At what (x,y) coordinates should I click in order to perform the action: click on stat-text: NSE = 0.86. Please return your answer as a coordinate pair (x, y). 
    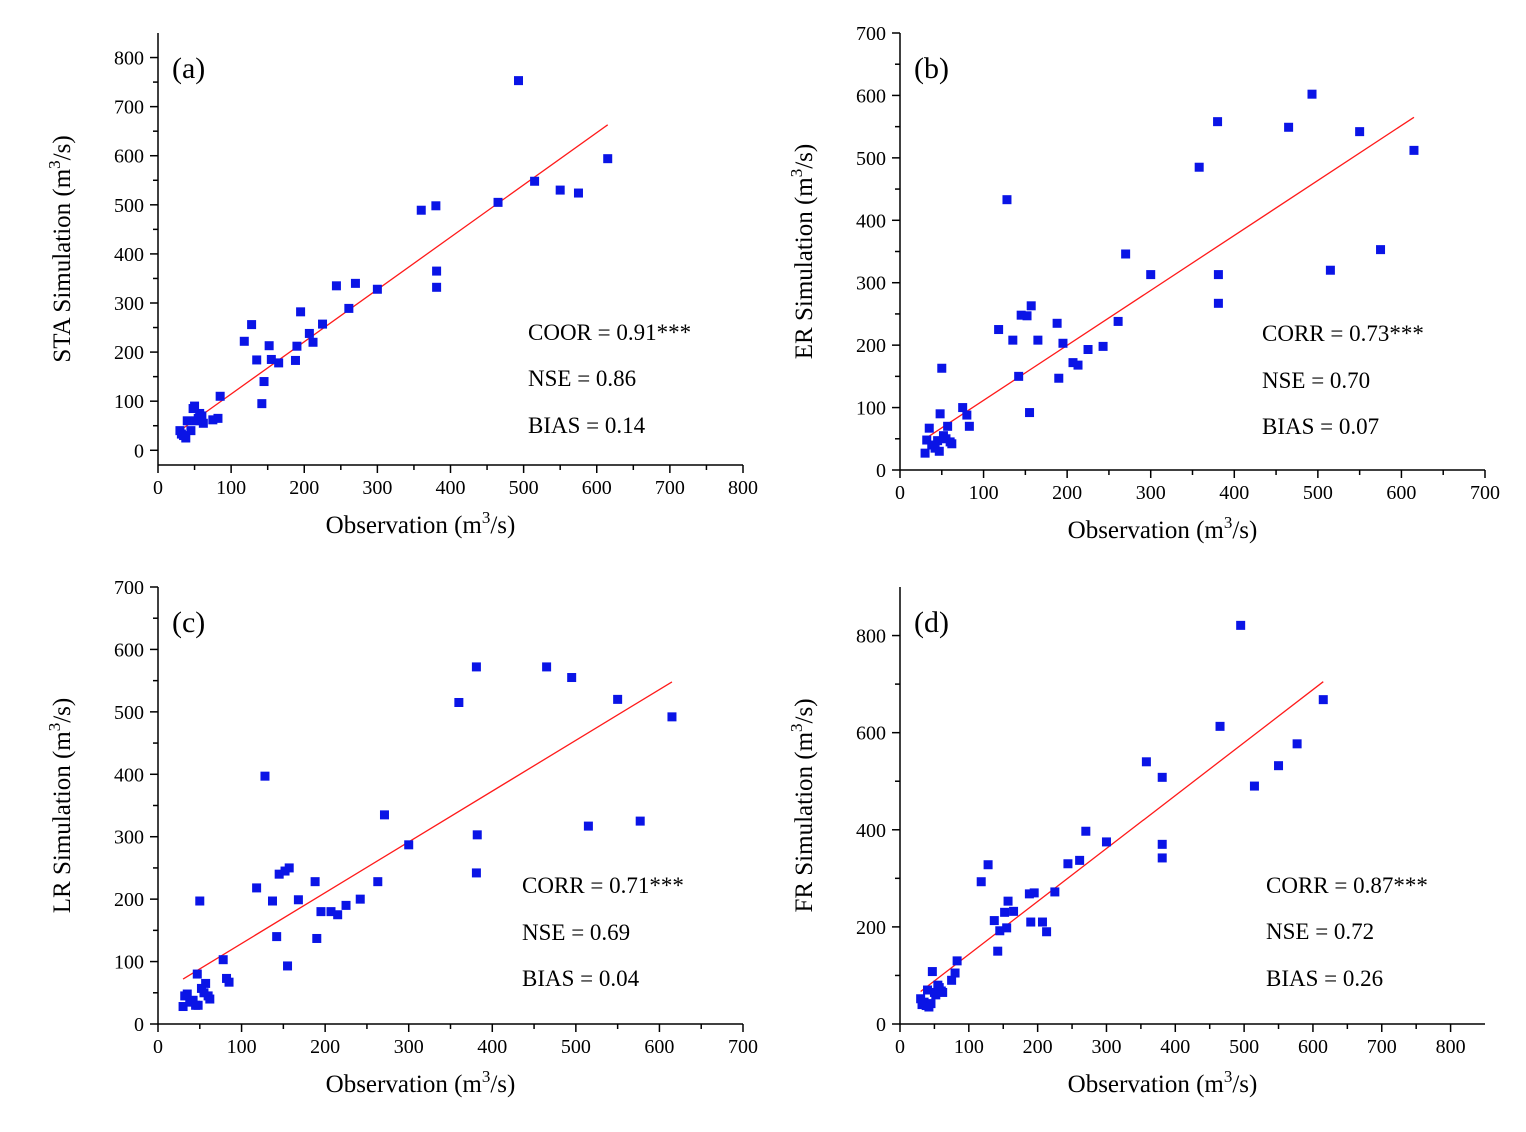
    Looking at the image, I should click on (582, 378).